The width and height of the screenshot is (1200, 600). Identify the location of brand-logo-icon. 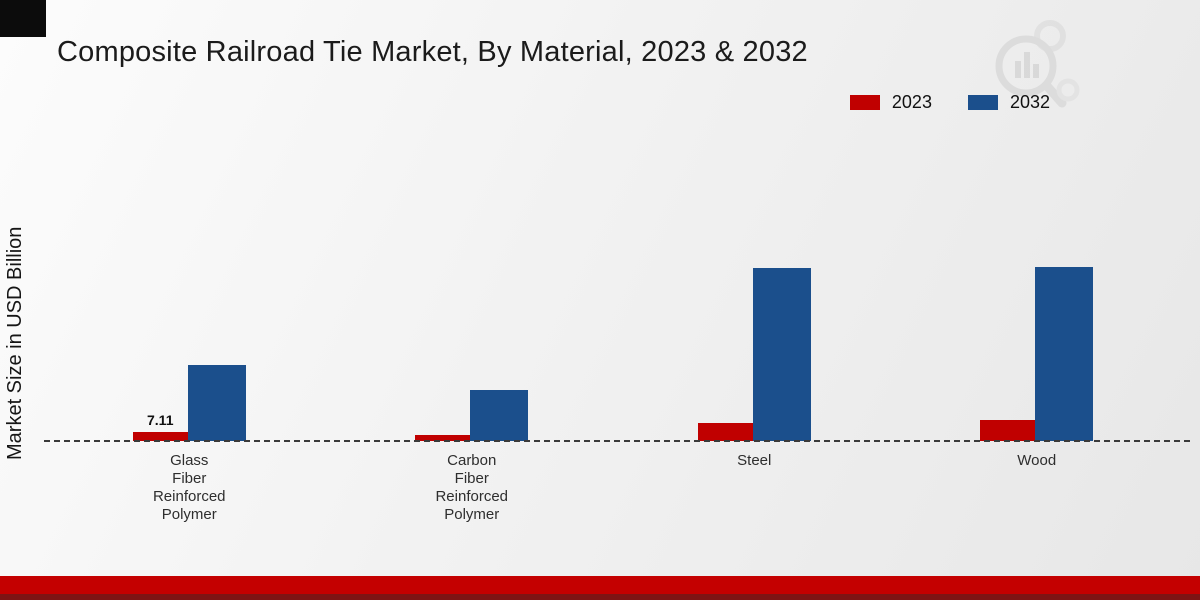
(1034, 66).